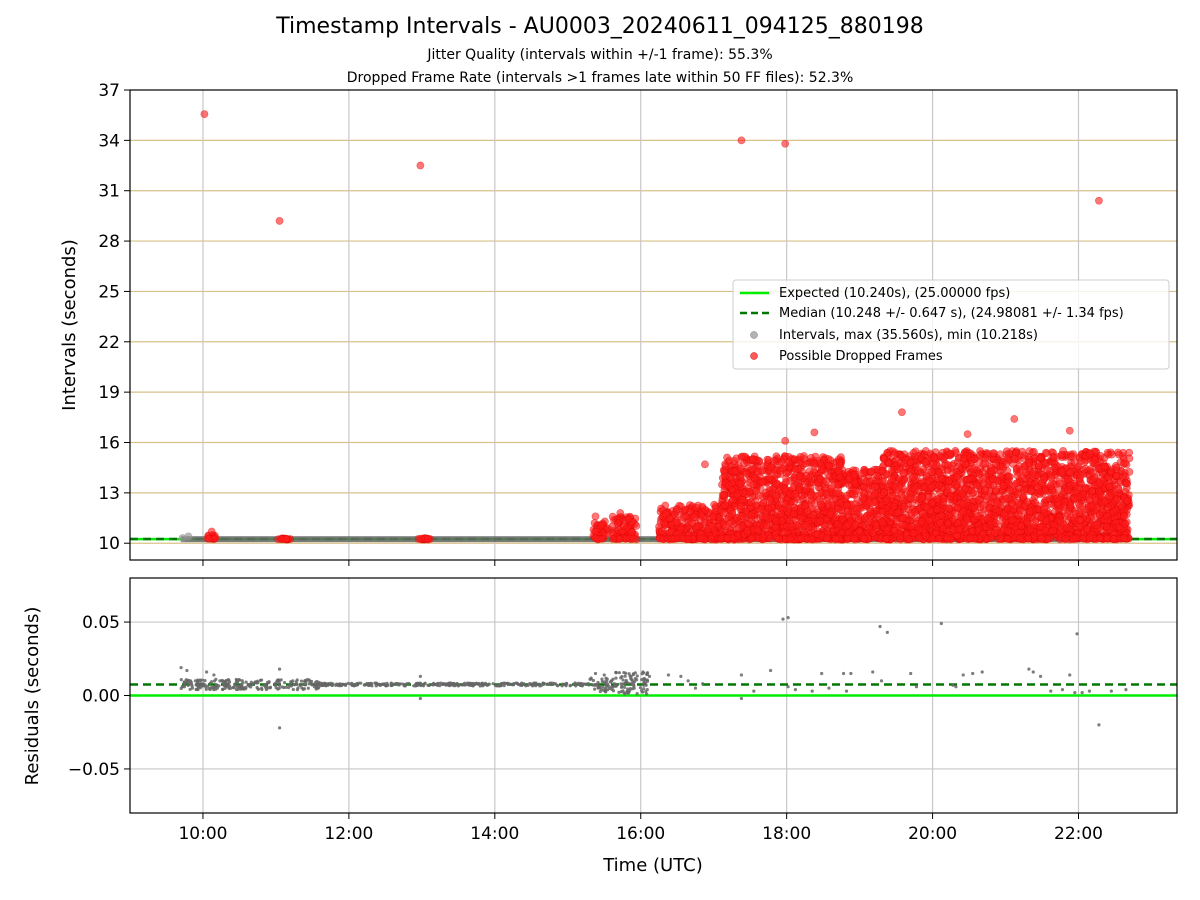 The width and height of the screenshot is (1200, 900). What do you see at coordinates (413, 539) in the screenshot?
I see `interval-point-band` at bounding box center [413, 539].